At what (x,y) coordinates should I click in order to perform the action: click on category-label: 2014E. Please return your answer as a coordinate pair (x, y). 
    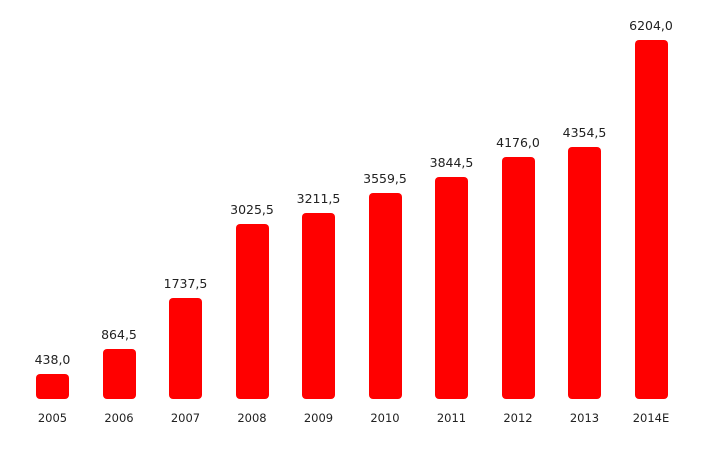
    Looking at the image, I should click on (651, 418).